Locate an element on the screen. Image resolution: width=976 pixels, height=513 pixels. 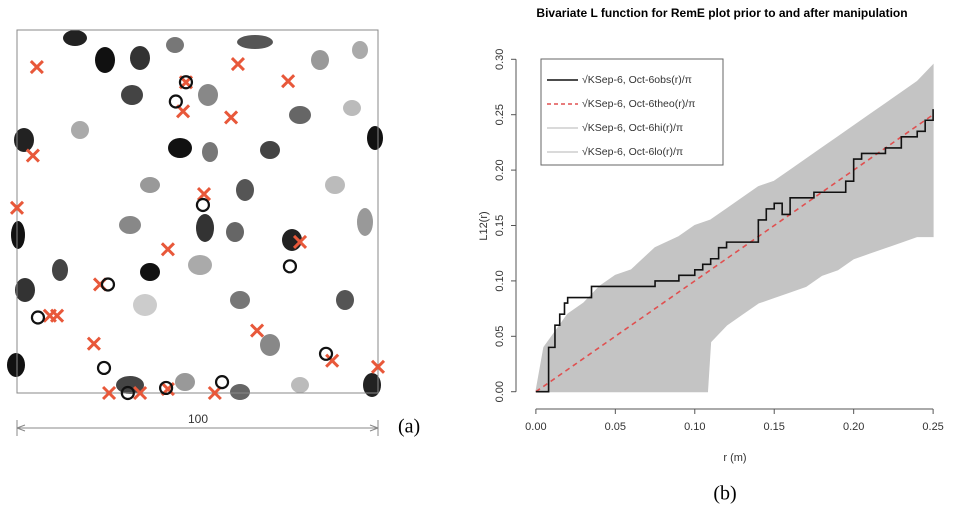
scale-label: 100 is located at coordinates (198, 419).